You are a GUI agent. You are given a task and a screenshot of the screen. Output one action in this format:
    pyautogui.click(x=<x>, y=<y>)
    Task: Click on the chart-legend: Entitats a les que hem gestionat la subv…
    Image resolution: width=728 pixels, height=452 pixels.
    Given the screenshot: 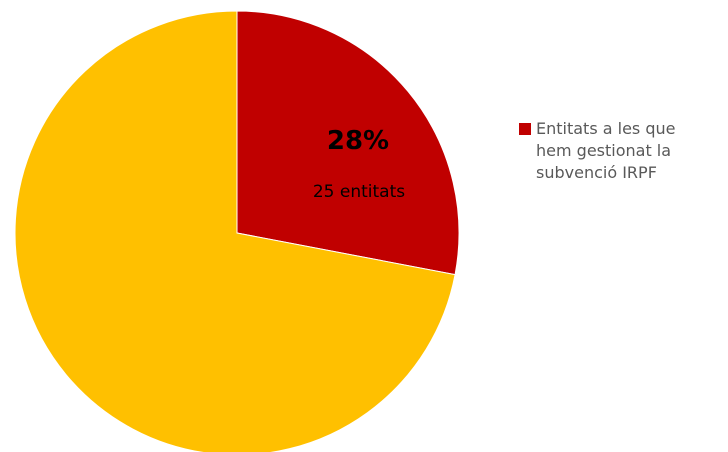 What is the action you would take?
    pyautogui.click(x=621, y=151)
    